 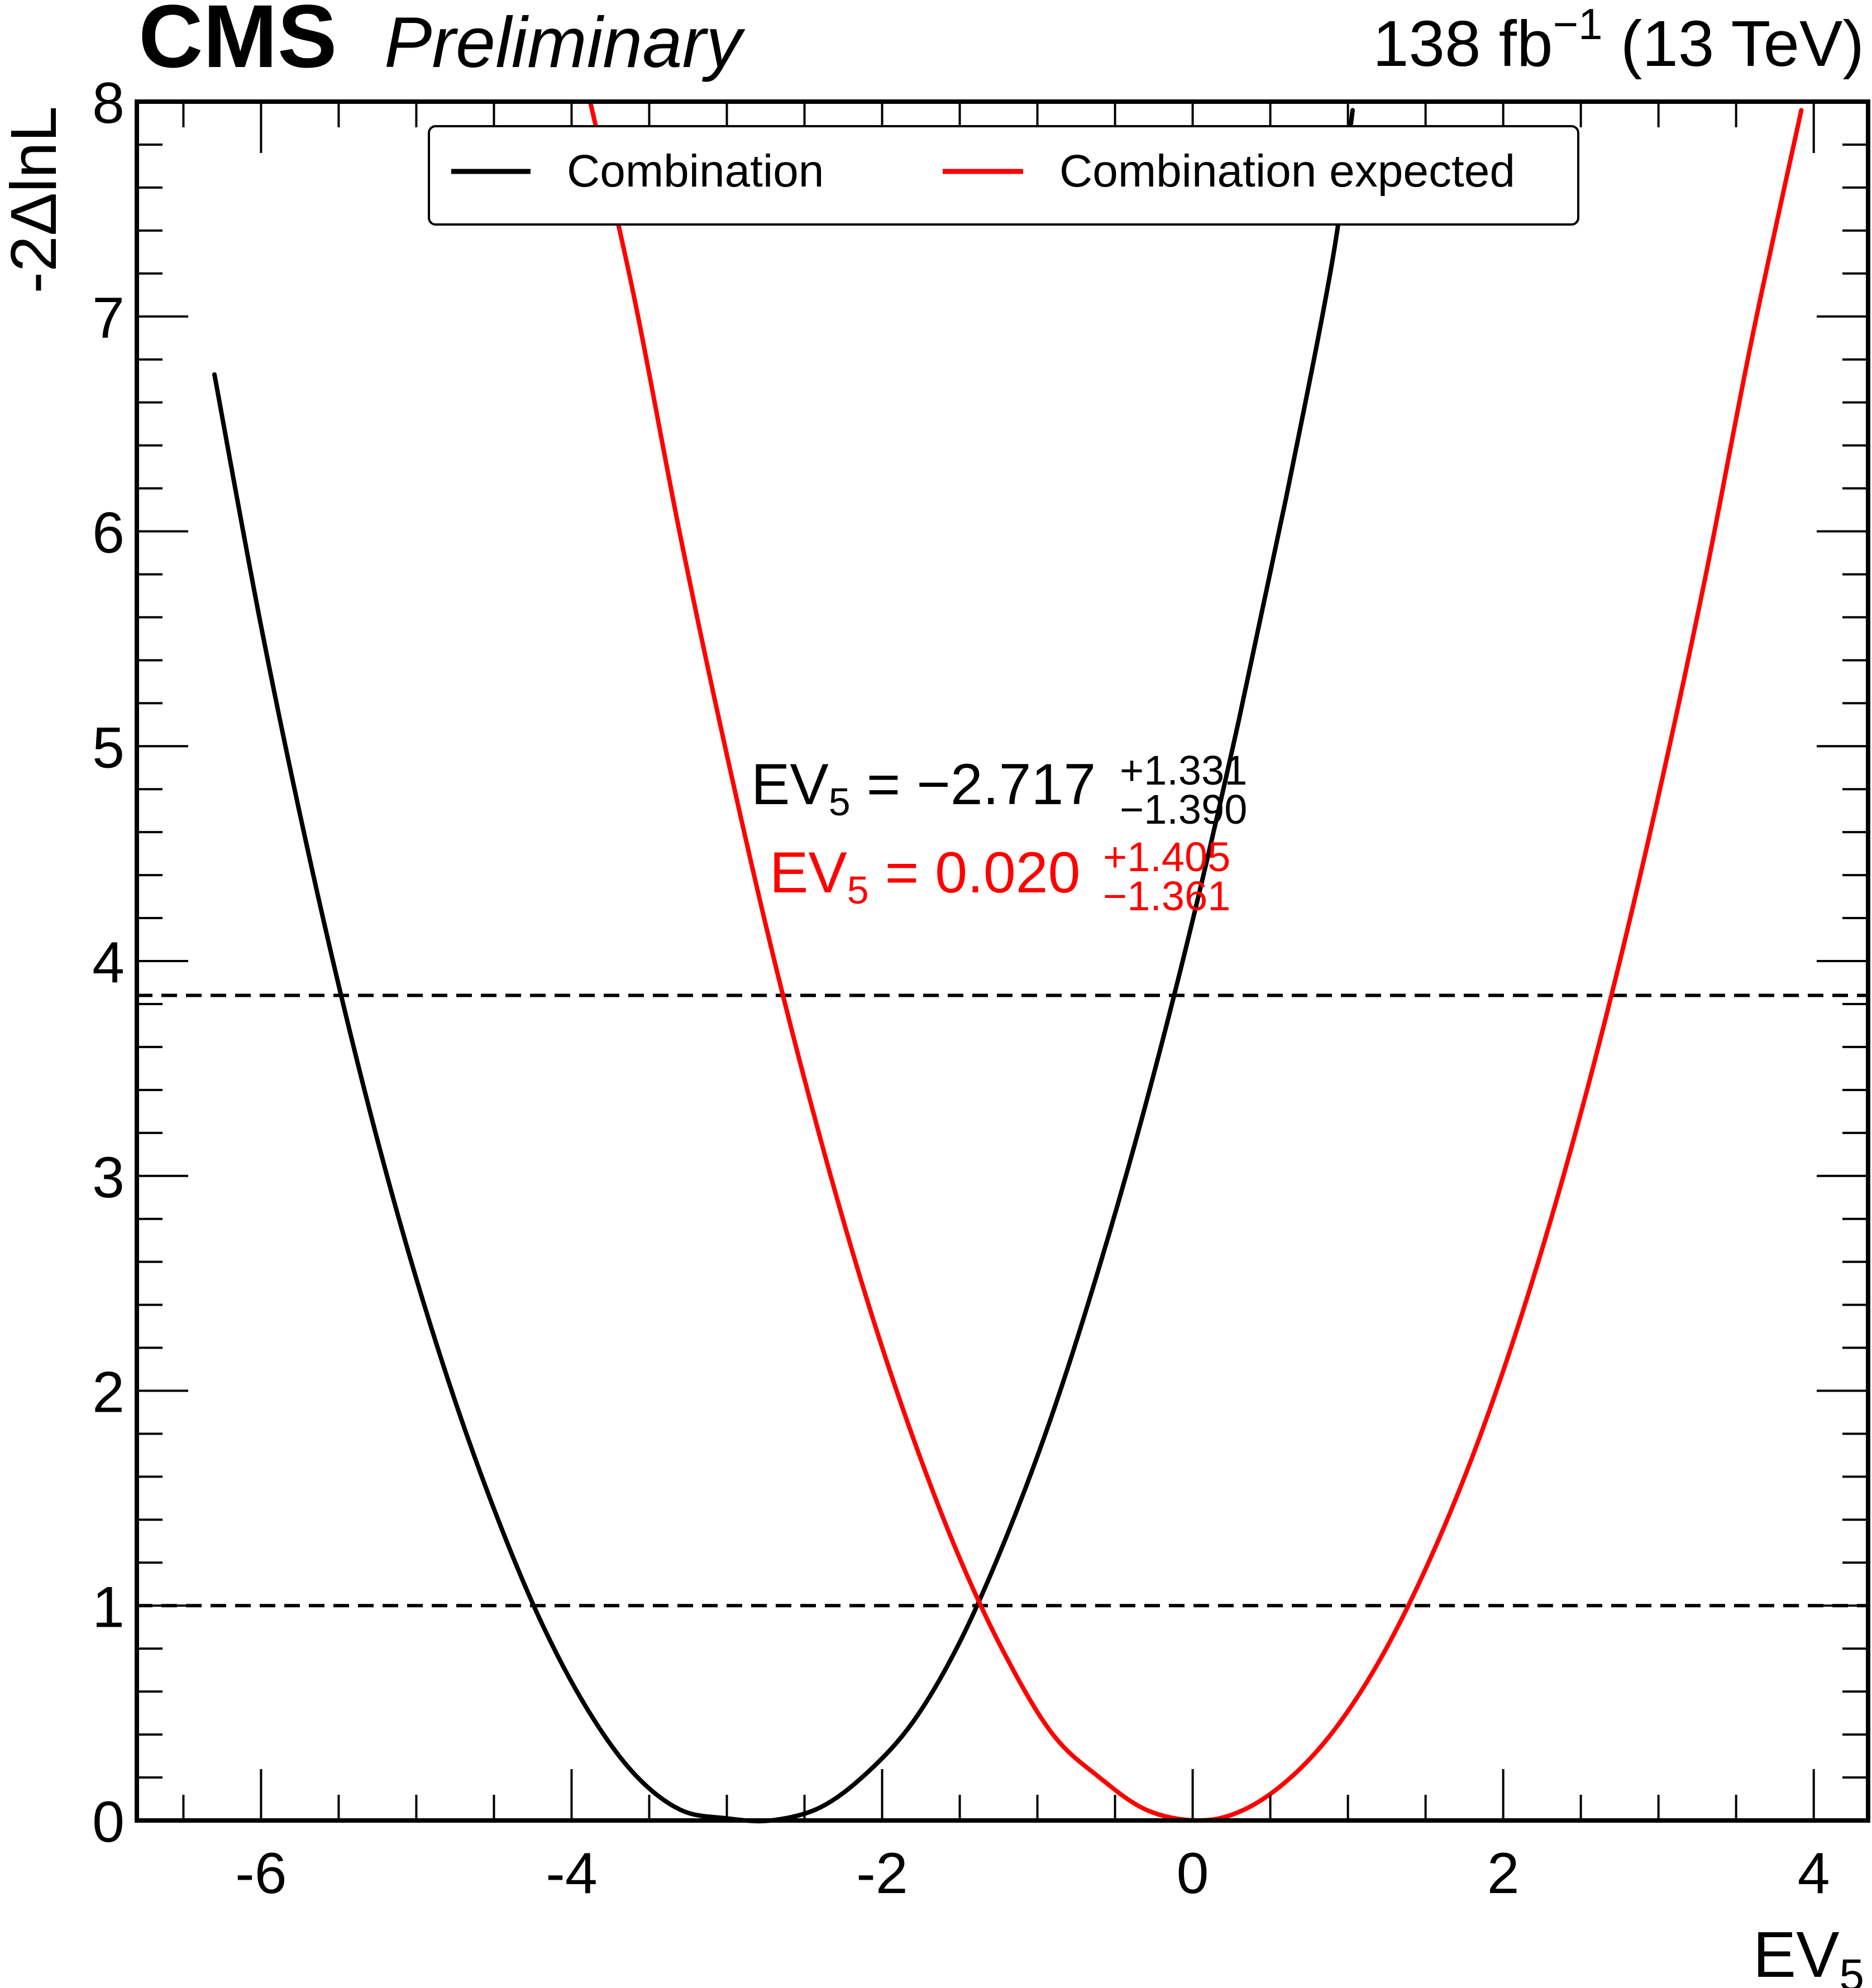 What do you see at coordinates (1167, 896) in the screenshot?
I see `expected-result-down: −1.361` at bounding box center [1167, 896].